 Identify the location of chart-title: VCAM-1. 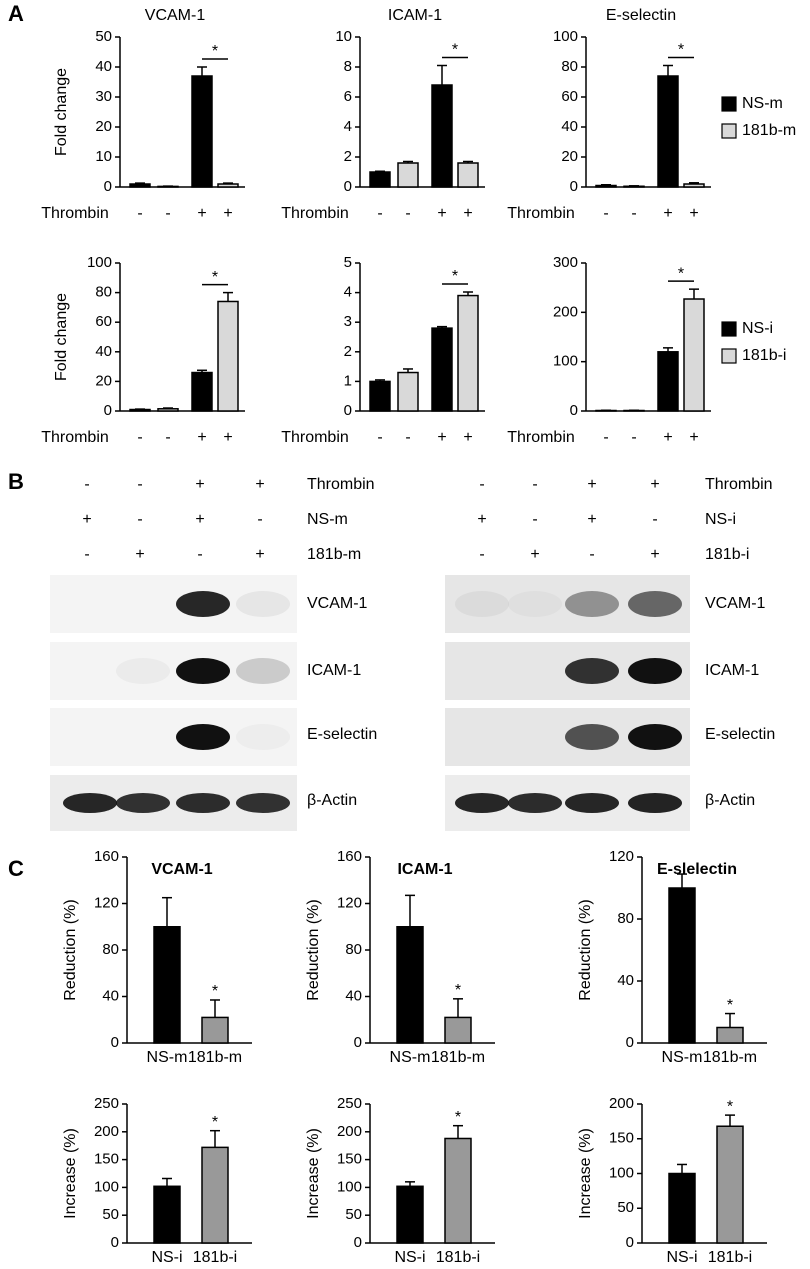
(175, 15).